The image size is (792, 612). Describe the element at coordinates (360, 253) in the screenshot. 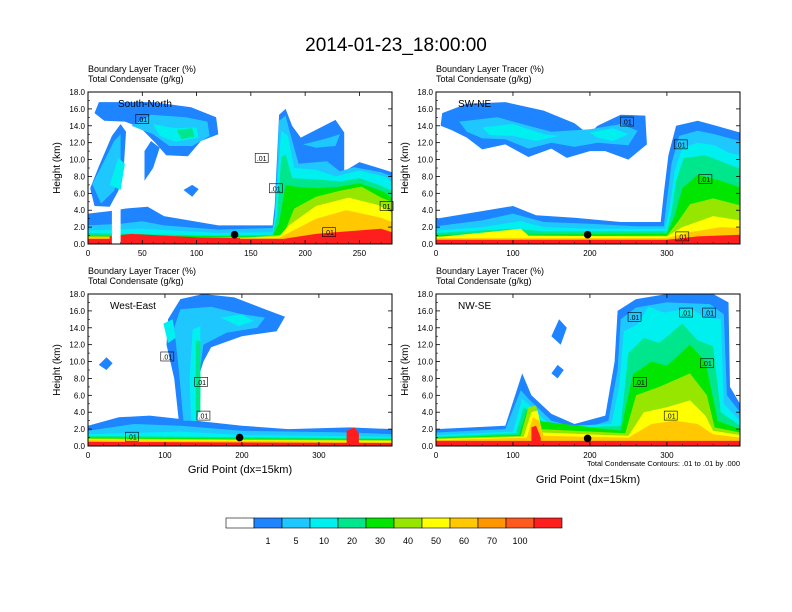

I see `x-tick-label: 250` at that location.